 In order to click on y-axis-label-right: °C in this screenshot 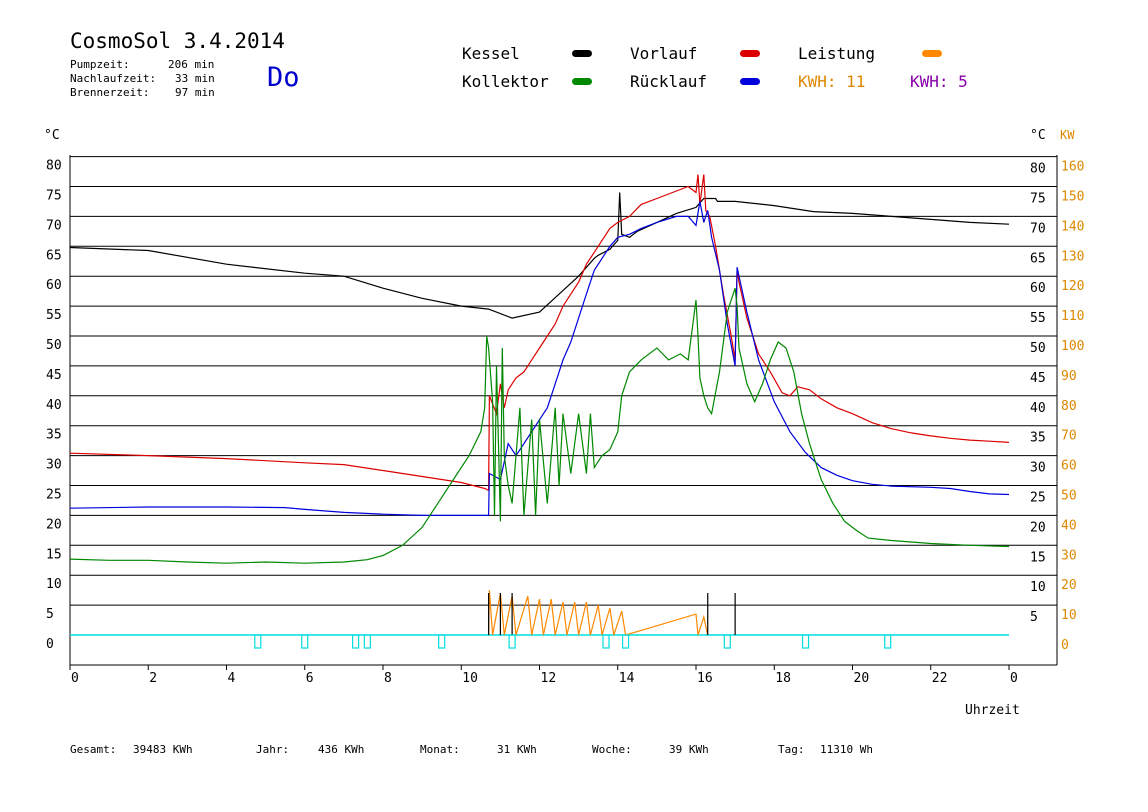, I will do `click(1038, 135)`.